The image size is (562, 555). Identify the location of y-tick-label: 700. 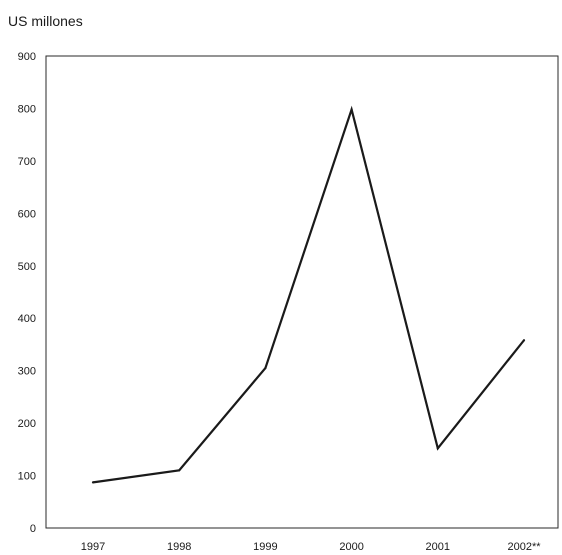
(27, 162).